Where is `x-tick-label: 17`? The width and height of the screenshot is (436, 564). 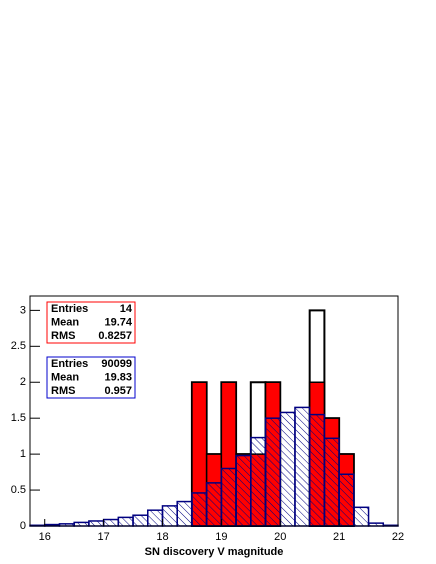
x-tick-label: 17 is located at coordinates (103, 537).